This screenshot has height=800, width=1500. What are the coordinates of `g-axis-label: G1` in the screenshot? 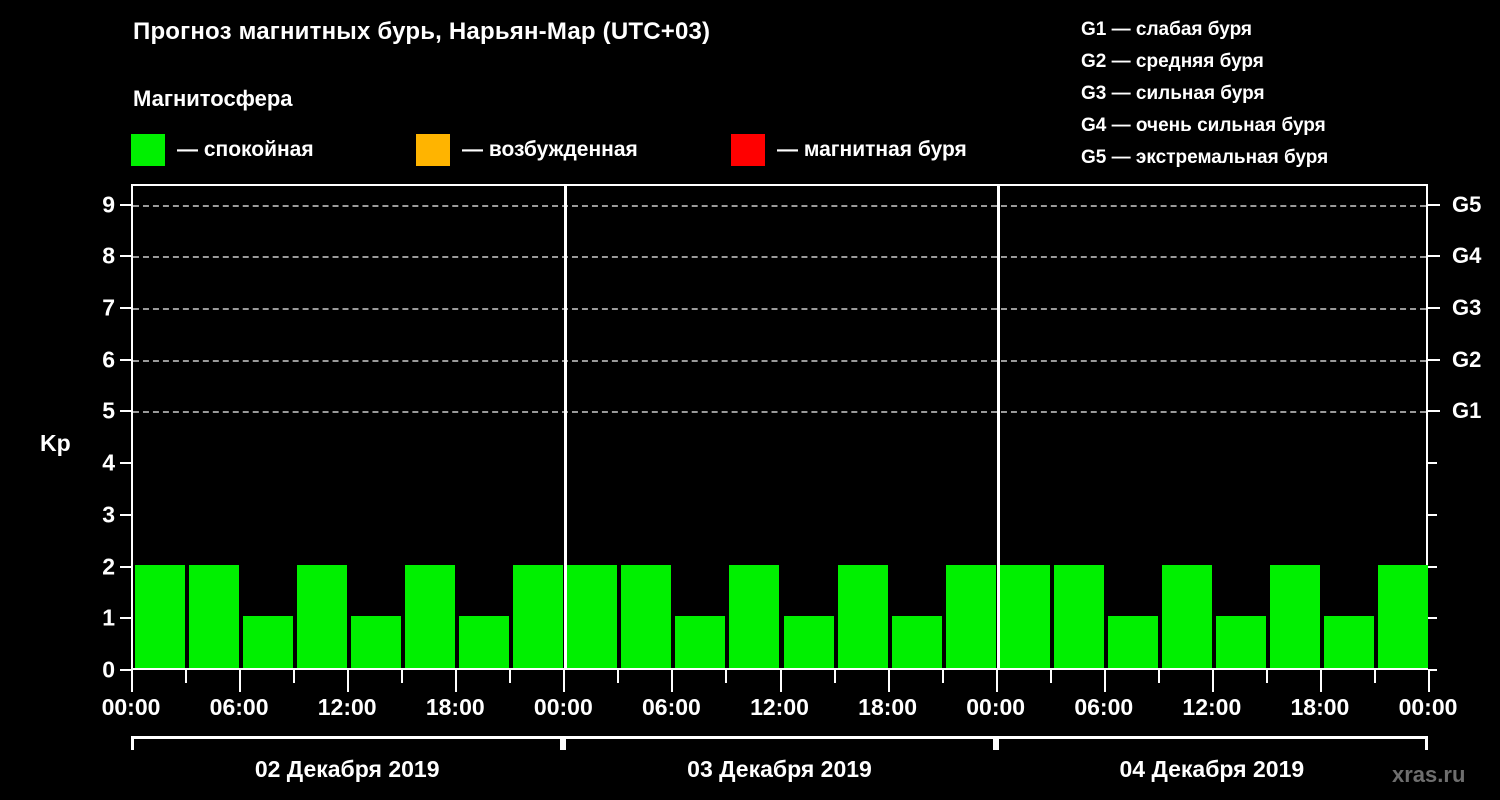 It's located at (1467, 411).